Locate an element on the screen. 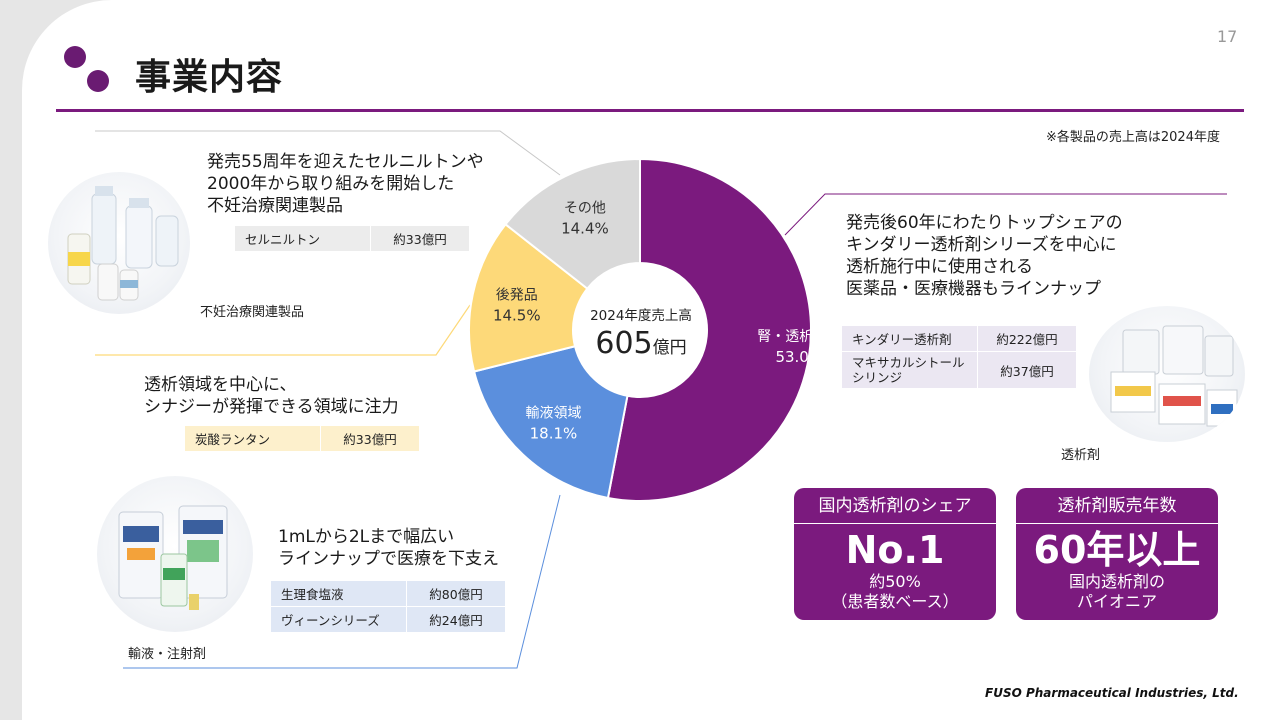 The width and height of the screenshot is (1280, 720). leader-line-other is located at coordinates (328, 153).